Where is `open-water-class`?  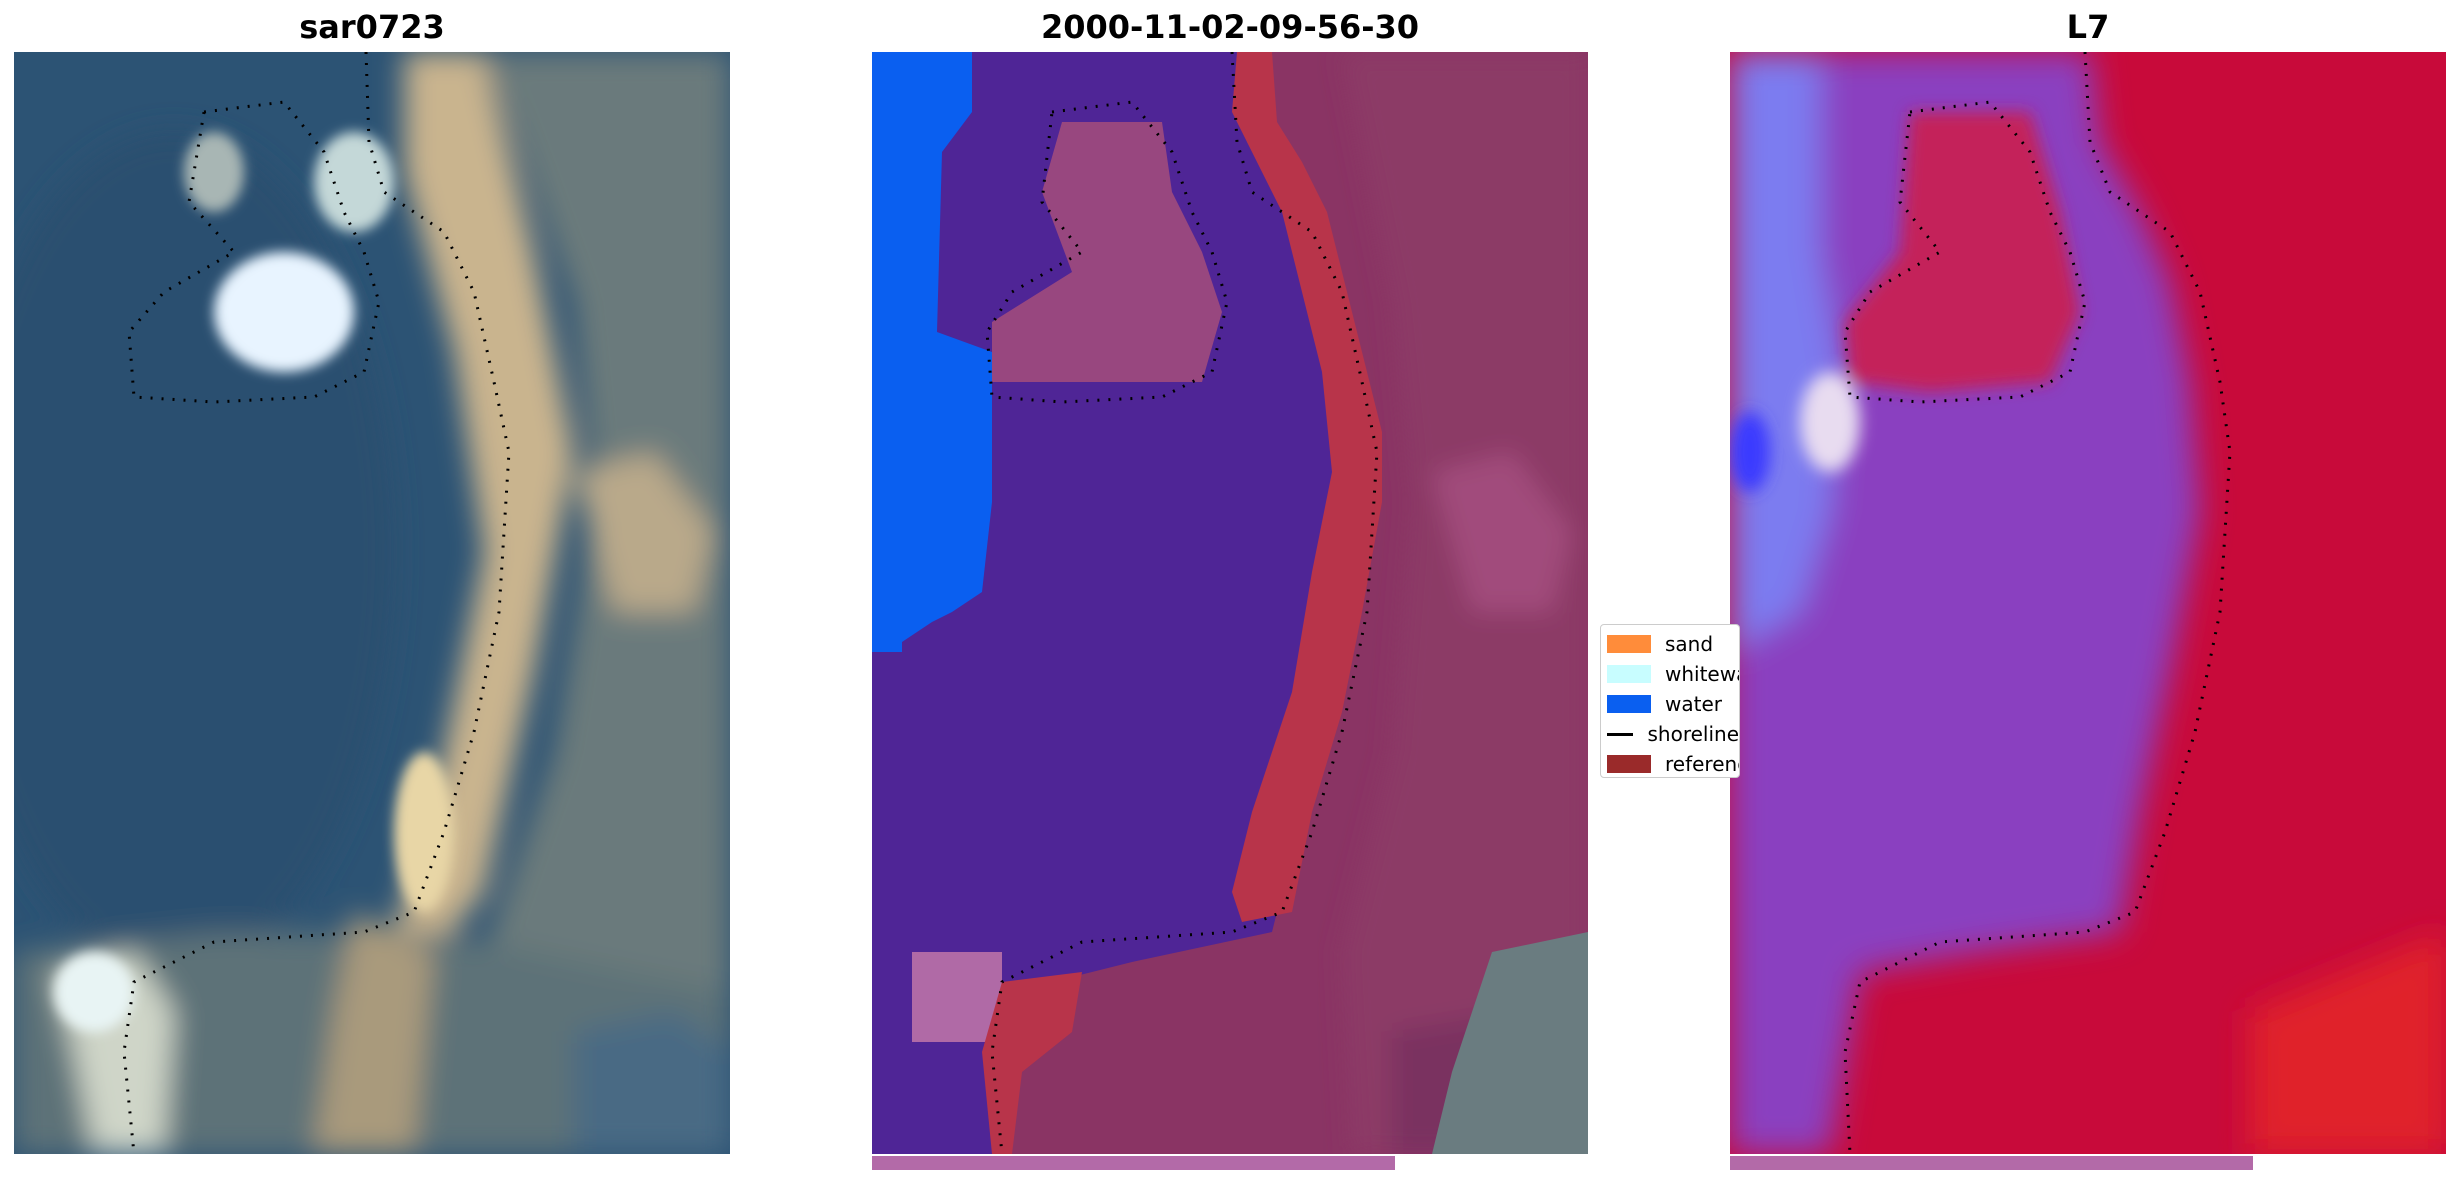 open-water-class is located at coordinates (932, 352).